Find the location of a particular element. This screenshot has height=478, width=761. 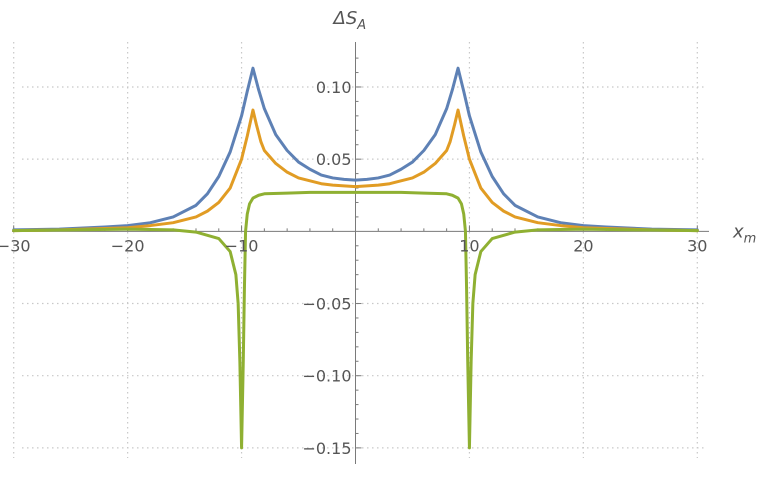

x-axis-title: xm is located at coordinates (744, 233).